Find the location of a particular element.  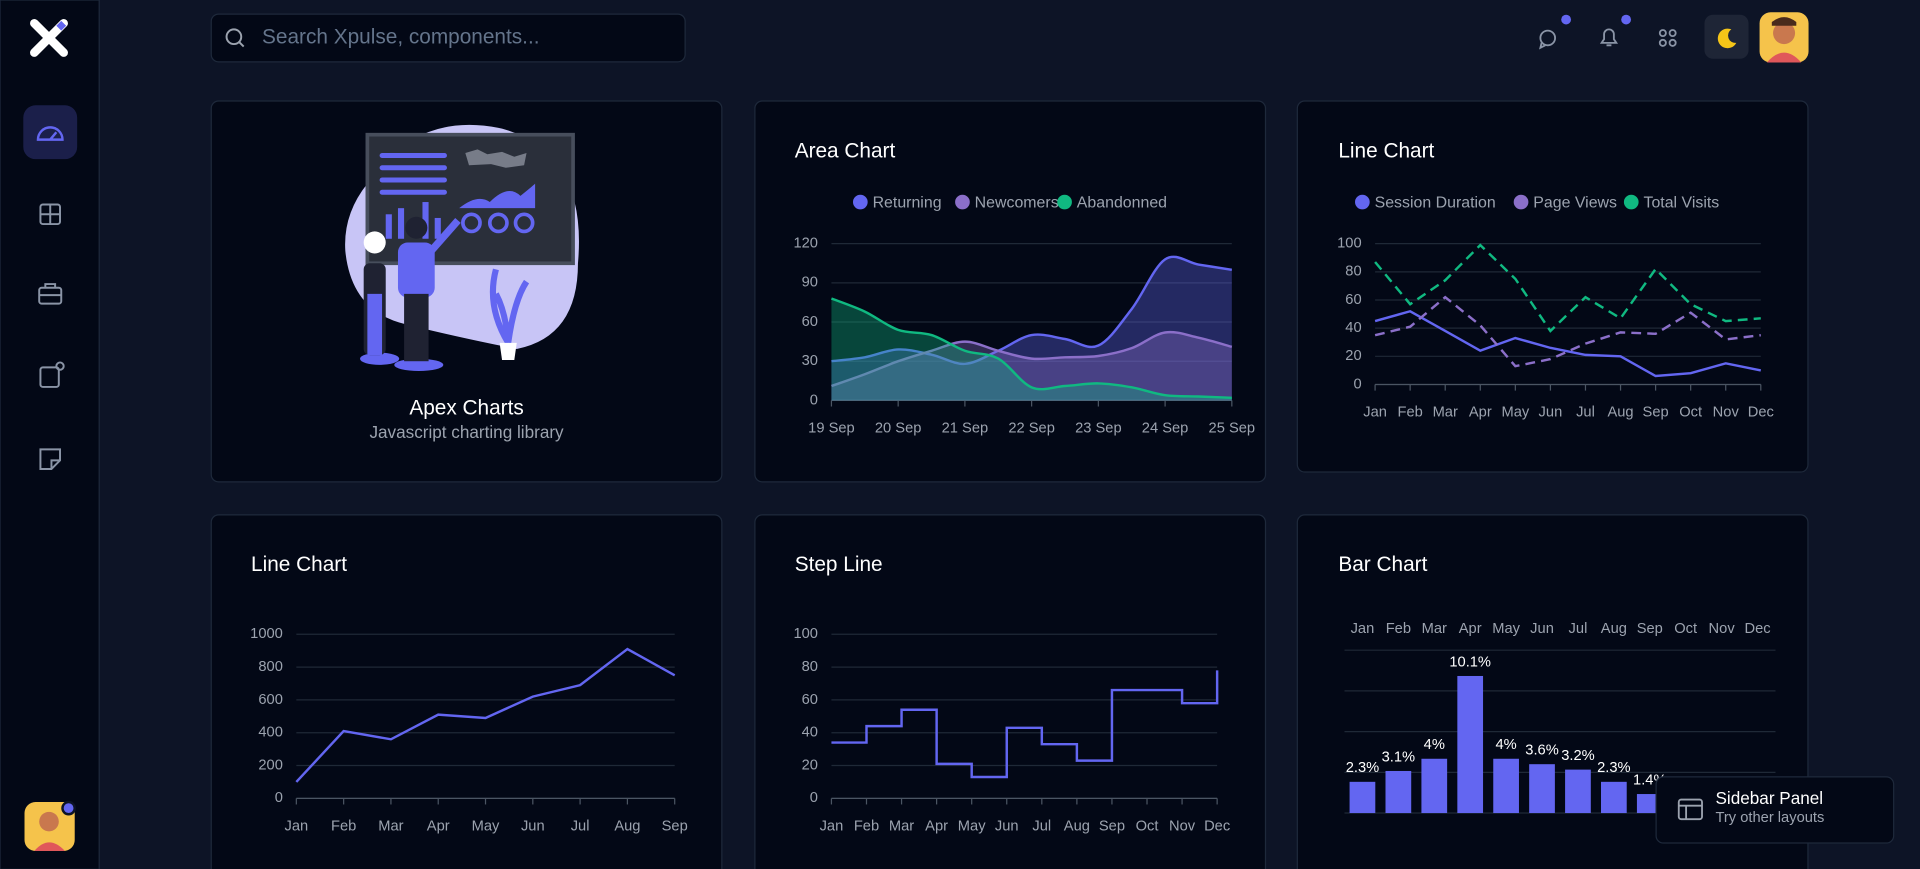

legend-label: Returning is located at coordinates (907, 202).